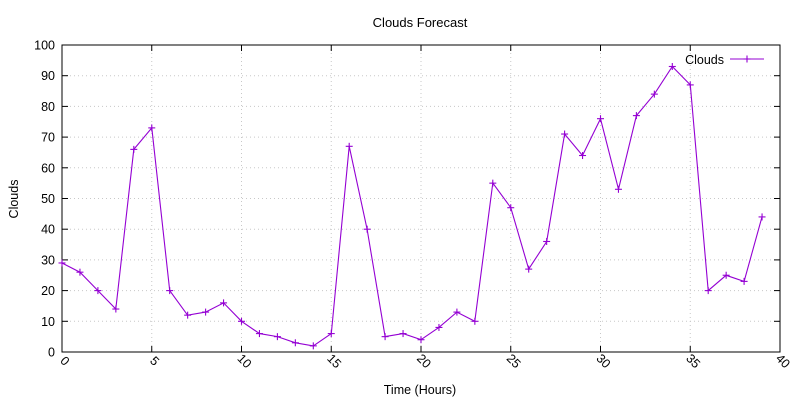 This screenshot has height=400, width=800. I want to click on x-tick-label: 5, so click(154, 361).